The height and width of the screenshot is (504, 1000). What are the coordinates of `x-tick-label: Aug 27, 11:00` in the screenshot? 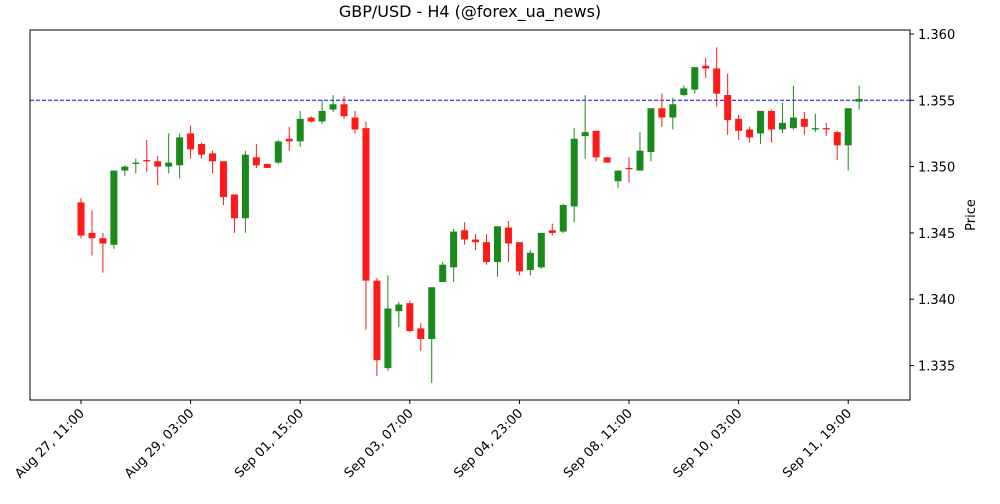 It's located at (50, 444).